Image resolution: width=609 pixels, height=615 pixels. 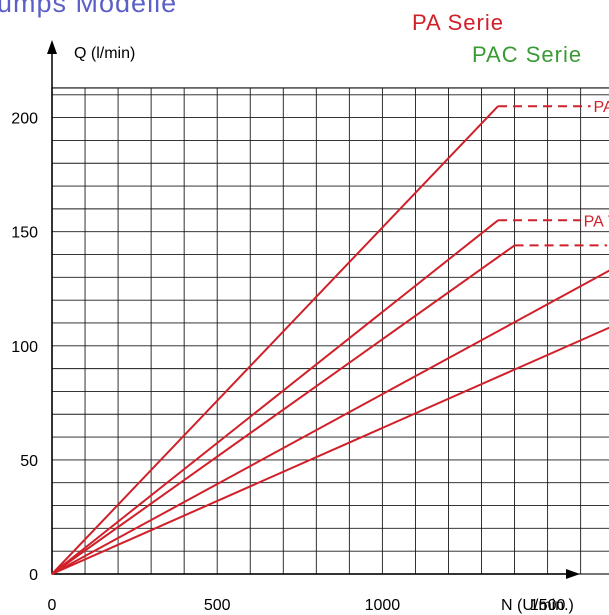 What do you see at coordinates (24, 233) in the screenshot?
I see `y-tick-label: 150` at bounding box center [24, 233].